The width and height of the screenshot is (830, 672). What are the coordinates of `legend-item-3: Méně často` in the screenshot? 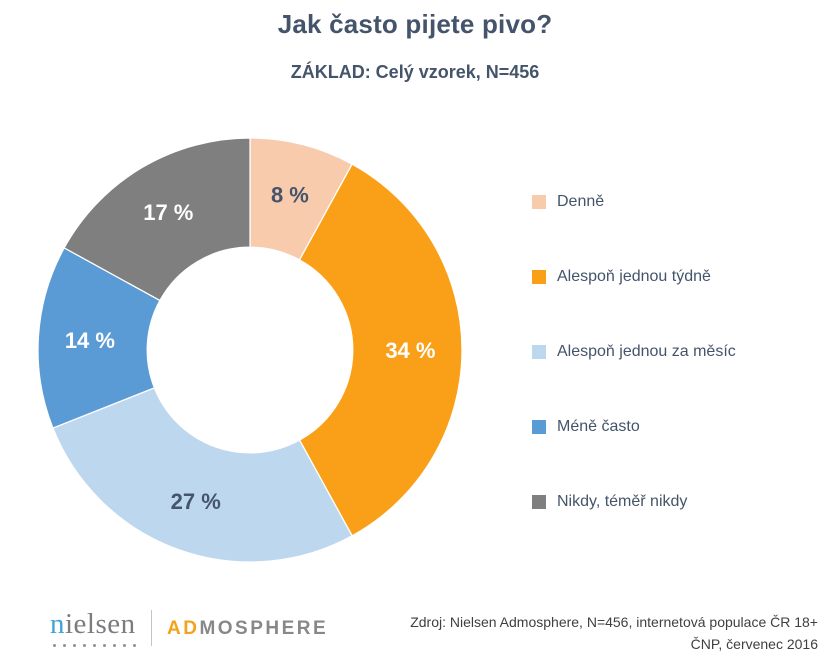 It's located at (634, 427).